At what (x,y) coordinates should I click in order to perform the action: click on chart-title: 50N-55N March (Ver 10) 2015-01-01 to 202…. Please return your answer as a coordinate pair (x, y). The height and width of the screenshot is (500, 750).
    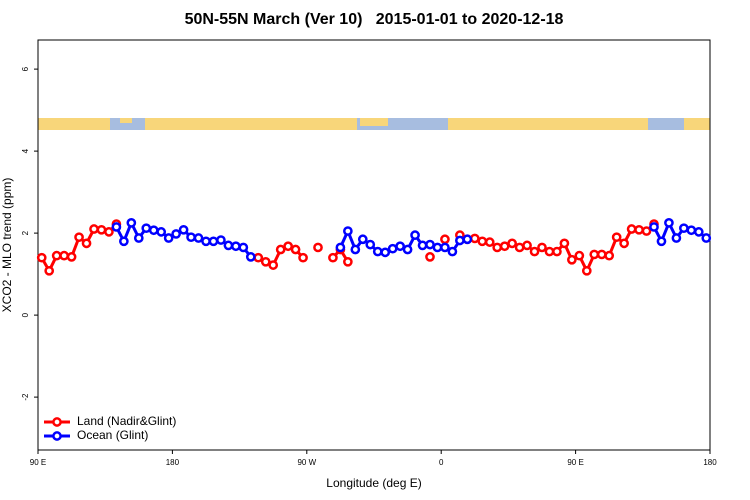
    Looking at the image, I should click on (374, 19).